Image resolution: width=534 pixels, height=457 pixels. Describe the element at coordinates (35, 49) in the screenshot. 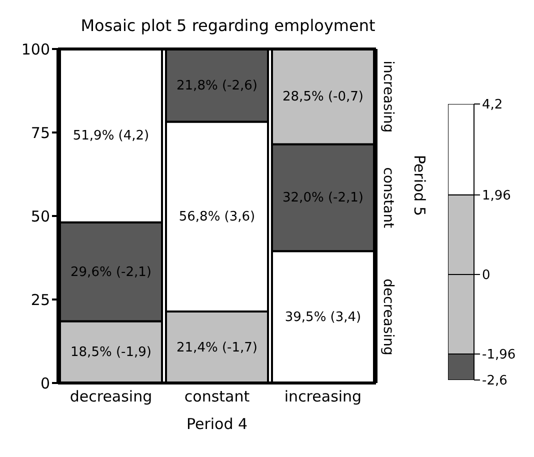

I see `y-tick-label: 100` at that location.